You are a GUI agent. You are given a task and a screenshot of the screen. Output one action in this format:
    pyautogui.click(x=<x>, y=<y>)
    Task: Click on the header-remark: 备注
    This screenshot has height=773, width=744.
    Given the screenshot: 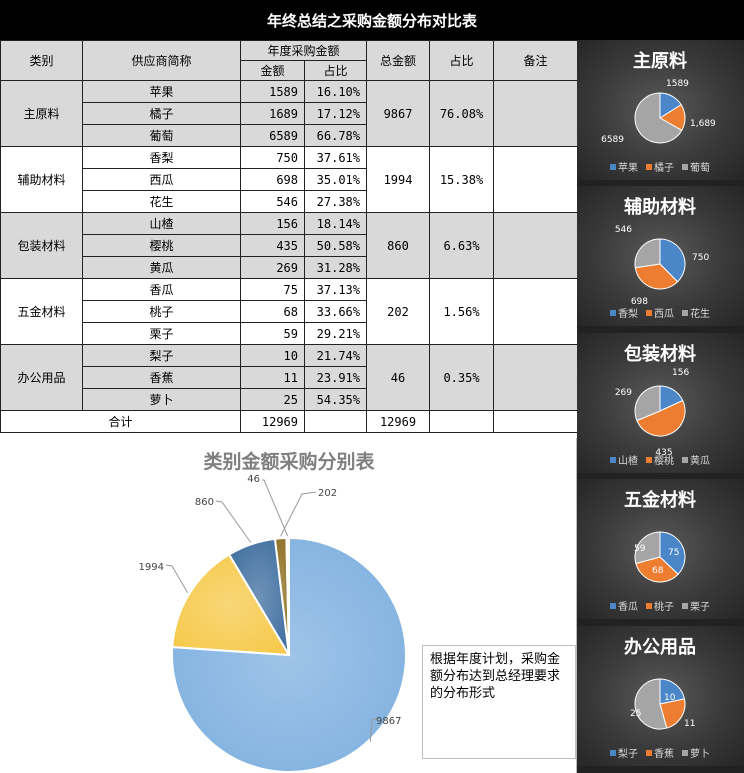 What is the action you would take?
    pyautogui.click(x=536, y=60)
    